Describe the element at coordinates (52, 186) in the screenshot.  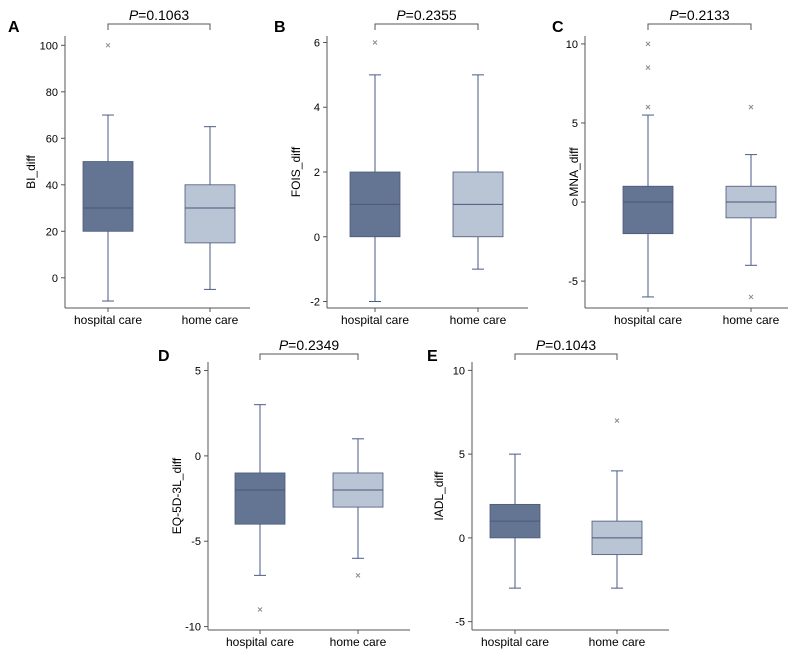
I see `y-tick-label: 40` at that location.